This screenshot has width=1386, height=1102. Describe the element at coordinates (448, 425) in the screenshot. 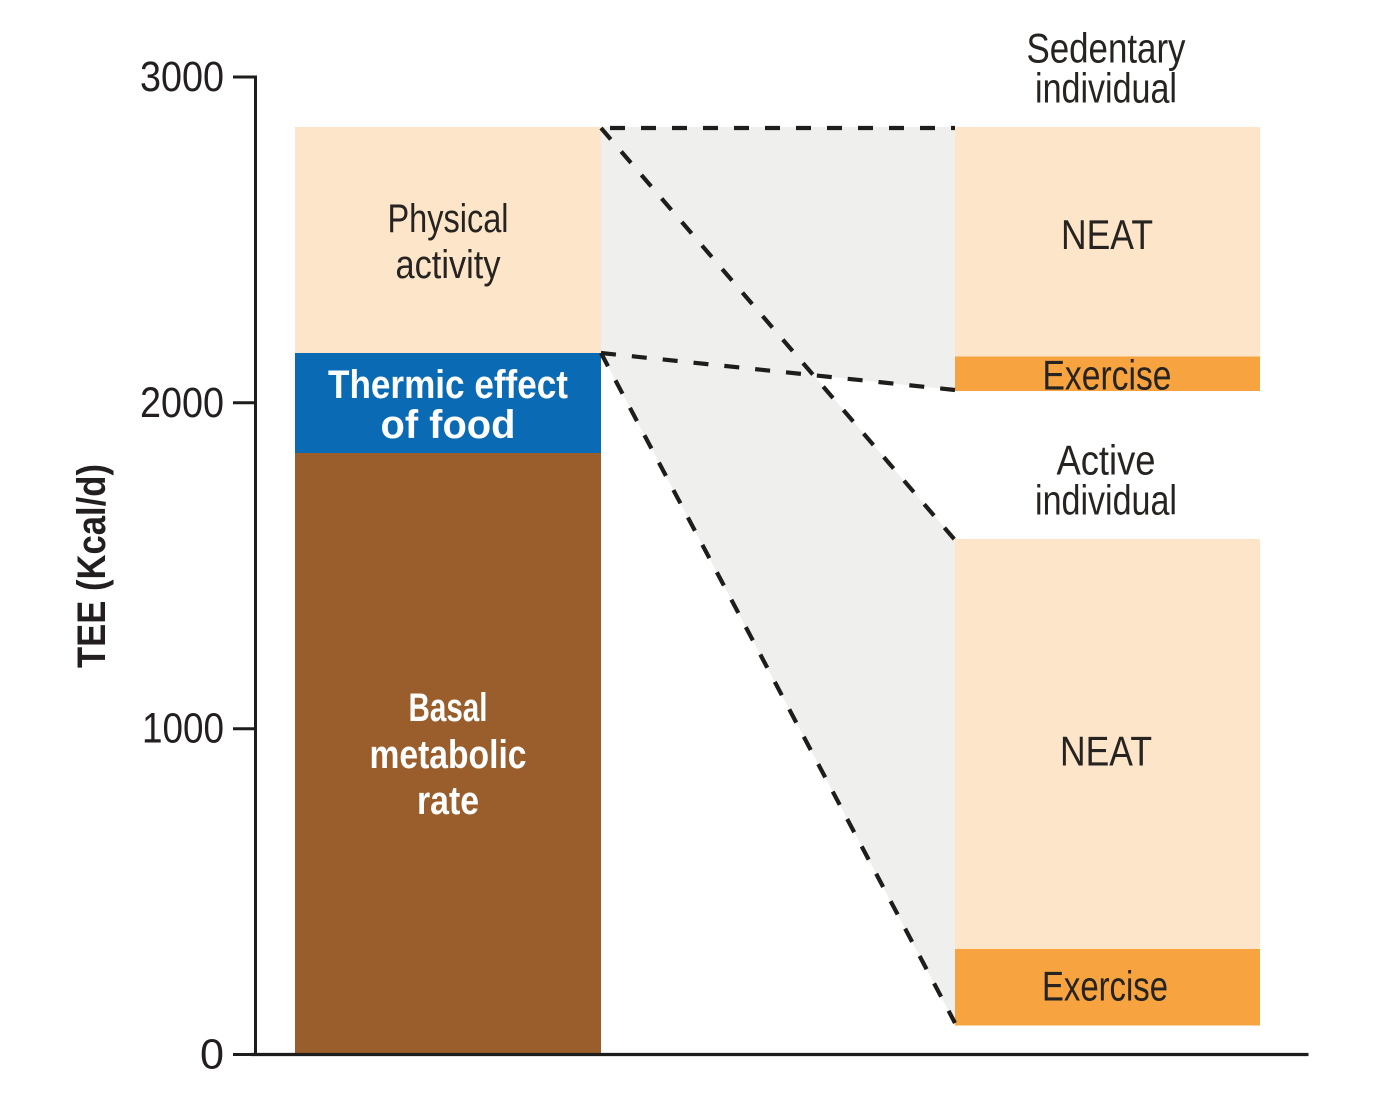

I see `svg-text: of food` at that location.